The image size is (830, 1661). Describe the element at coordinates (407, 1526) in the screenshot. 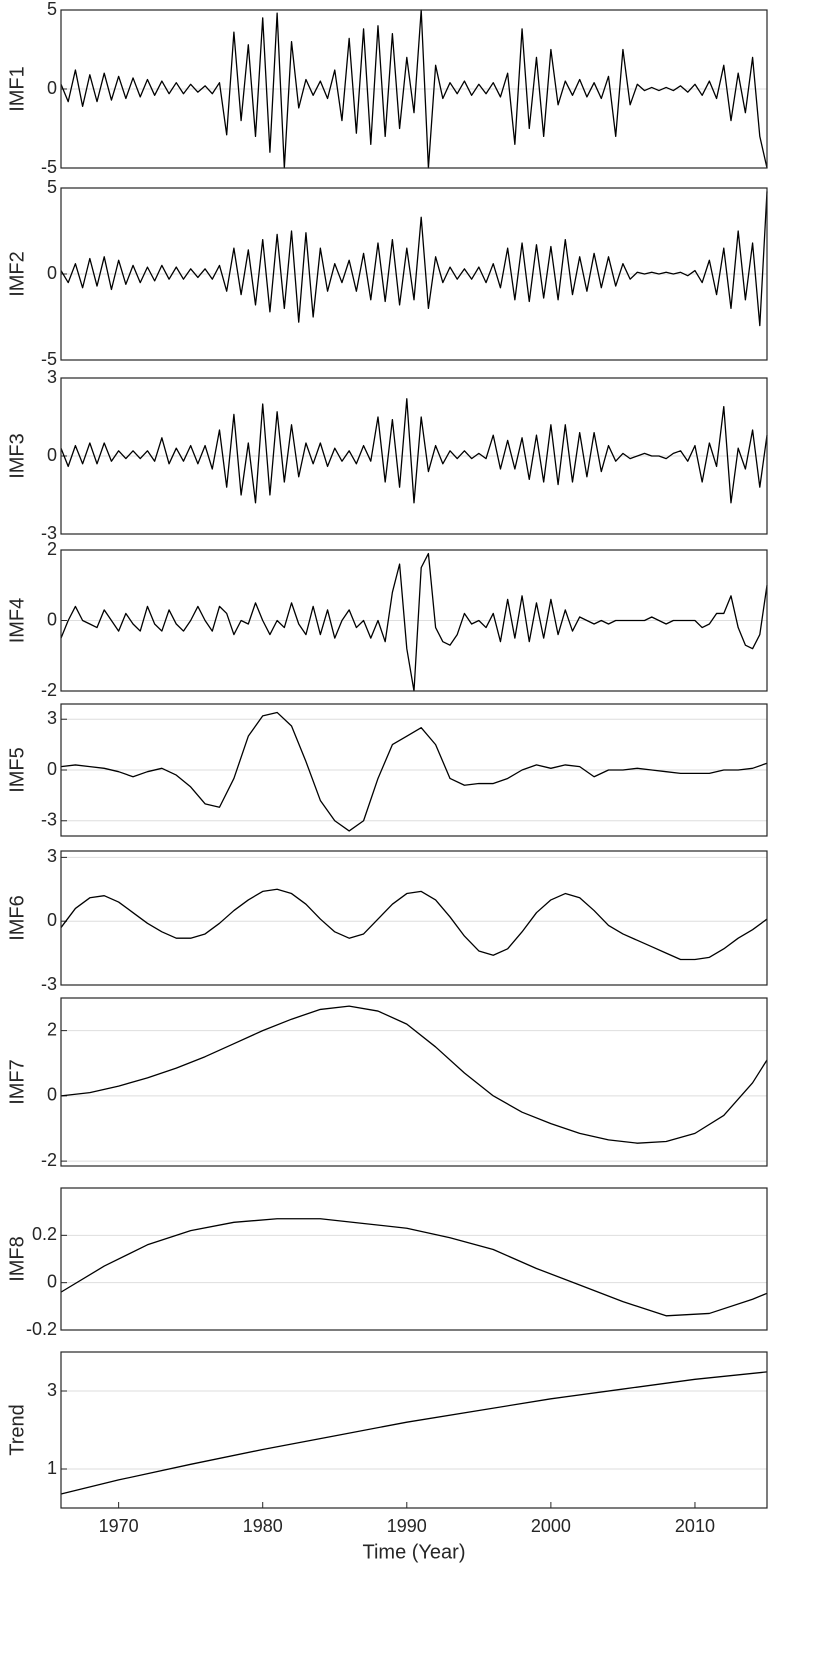

I see `x-tick-label: 1990` at that location.